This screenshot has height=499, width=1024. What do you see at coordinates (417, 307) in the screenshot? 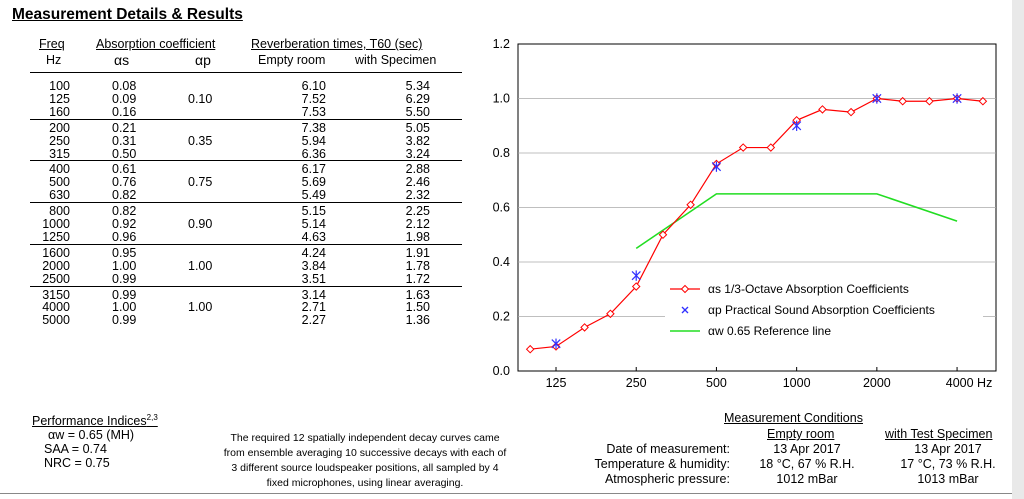
I see `specimen-cell: 1.50` at bounding box center [417, 307].